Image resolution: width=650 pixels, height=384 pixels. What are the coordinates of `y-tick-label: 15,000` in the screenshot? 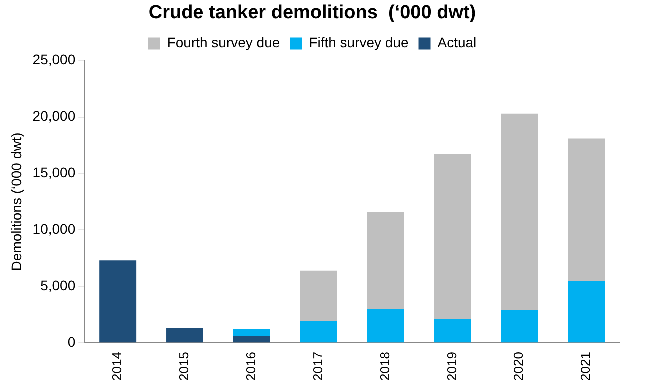 It's located at (54, 172).